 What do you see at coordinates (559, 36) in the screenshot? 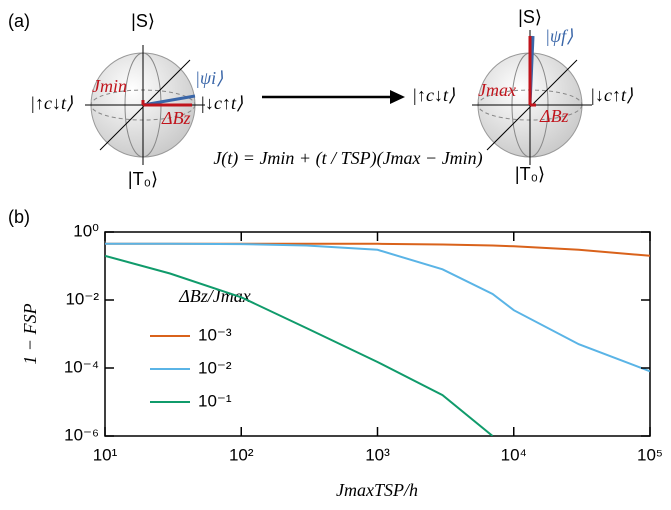
I see `psi-label: |ψf⟩` at bounding box center [559, 36].